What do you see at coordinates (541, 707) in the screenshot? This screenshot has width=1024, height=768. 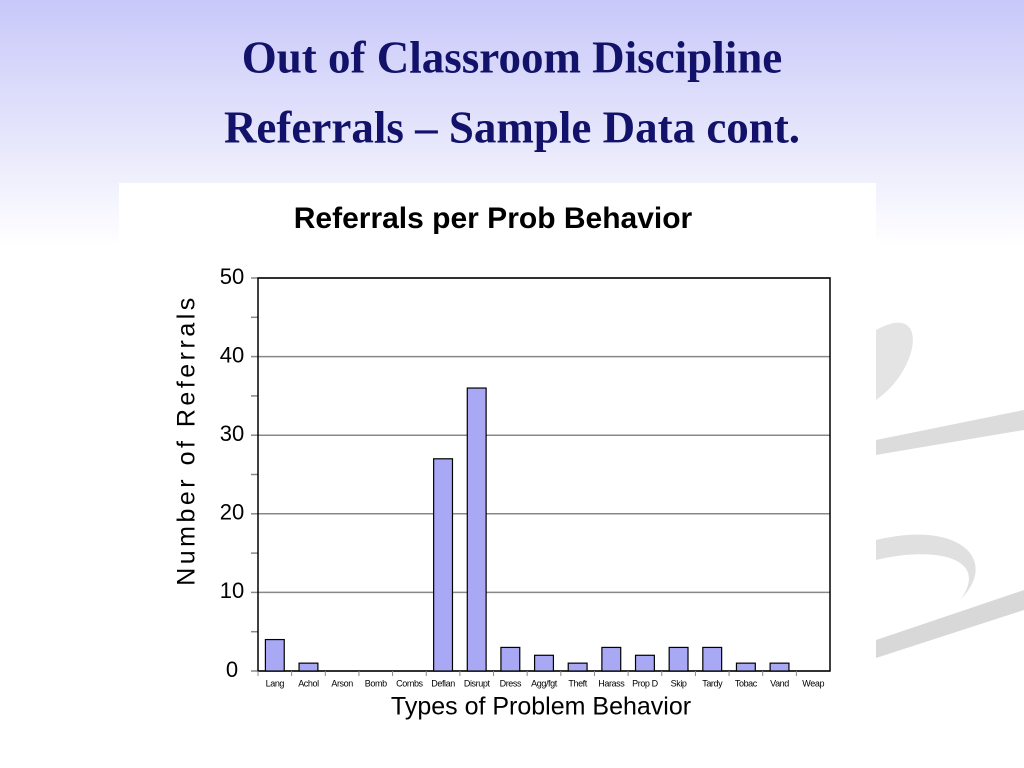 I see `x-axis-label: Types of Problem Behavior` at bounding box center [541, 707].